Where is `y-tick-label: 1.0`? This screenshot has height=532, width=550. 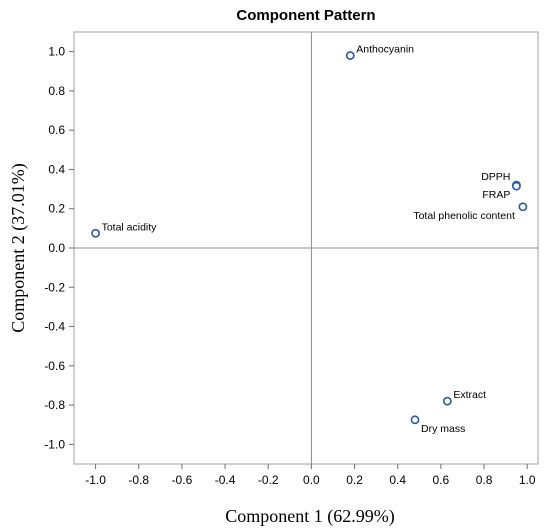
y-tick-label: 1.0 is located at coordinates (56, 52).